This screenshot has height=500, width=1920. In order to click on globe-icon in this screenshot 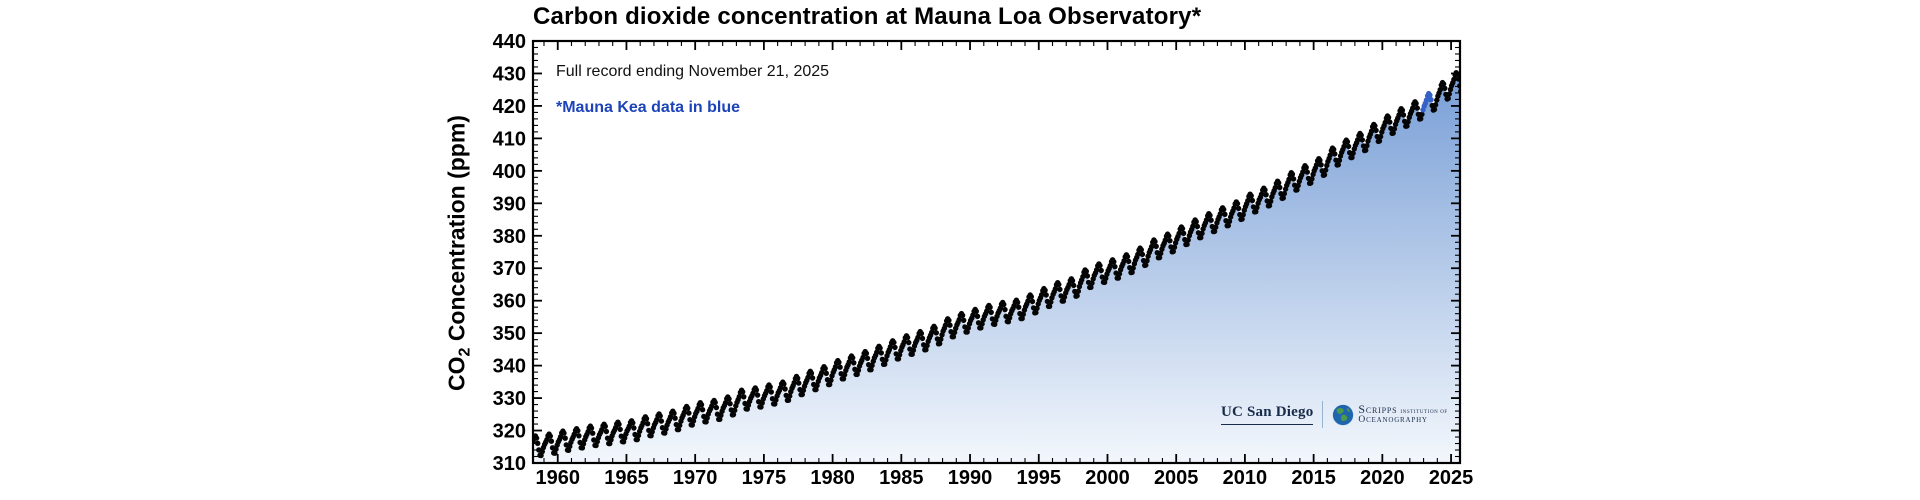, I will do `click(1343, 414)`.